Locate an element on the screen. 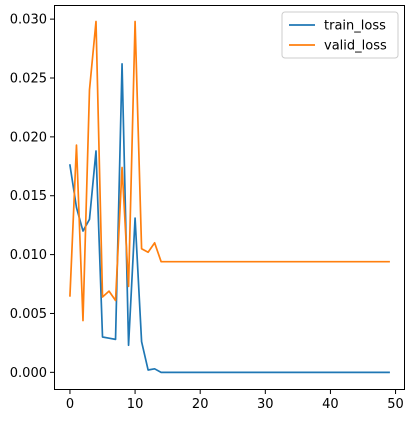 This screenshot has width=411, height=421. x-tick-label: 40 is located at coordinates (330, 404).